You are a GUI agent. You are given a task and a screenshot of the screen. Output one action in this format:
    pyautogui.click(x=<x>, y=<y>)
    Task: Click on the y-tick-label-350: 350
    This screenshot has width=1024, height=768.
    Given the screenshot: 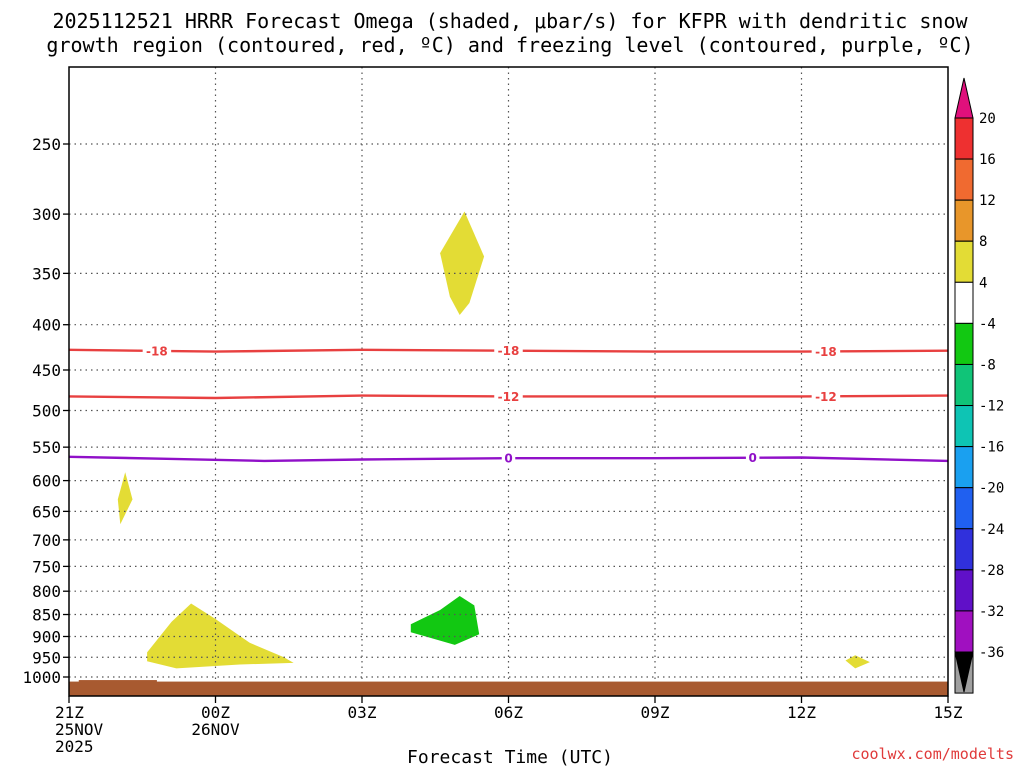 What is the action you would take?
    pyautogui.click(x=46, y=273)
    